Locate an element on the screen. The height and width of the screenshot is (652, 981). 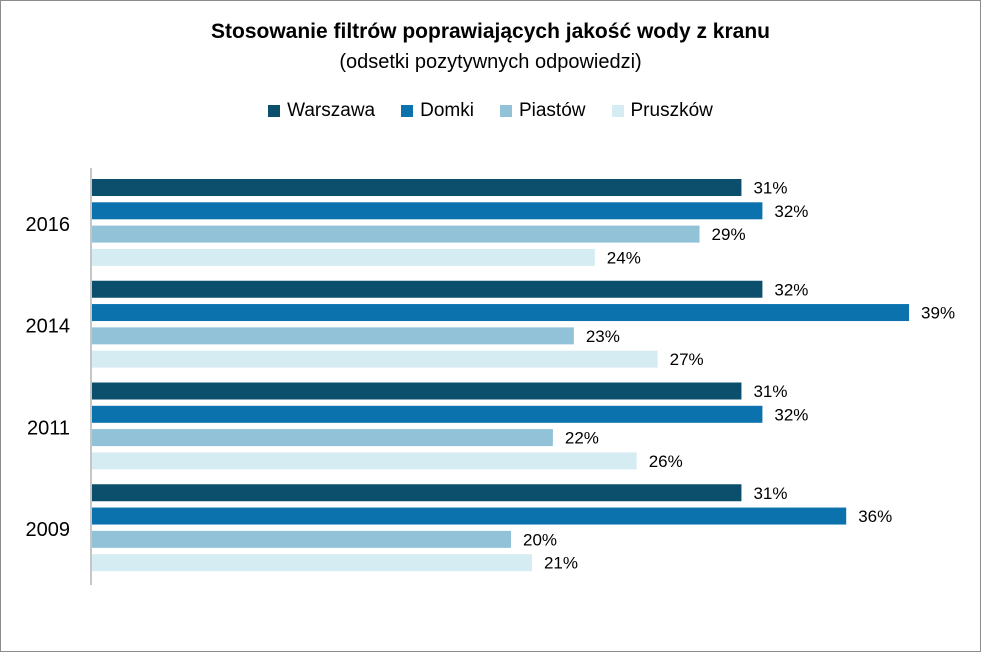
legend-swatch-warszawa is located at coordinates (274, 111).